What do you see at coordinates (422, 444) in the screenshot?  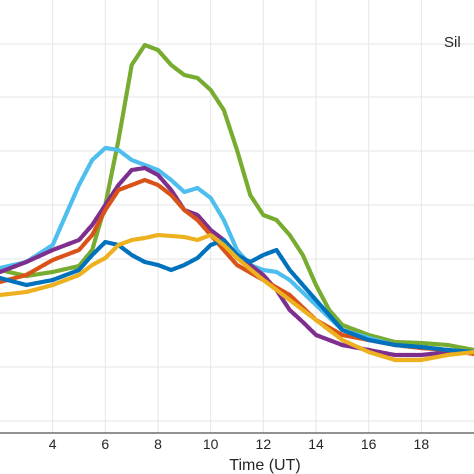 I see `x-tick-label: 18` at bounding box center [422, 444].